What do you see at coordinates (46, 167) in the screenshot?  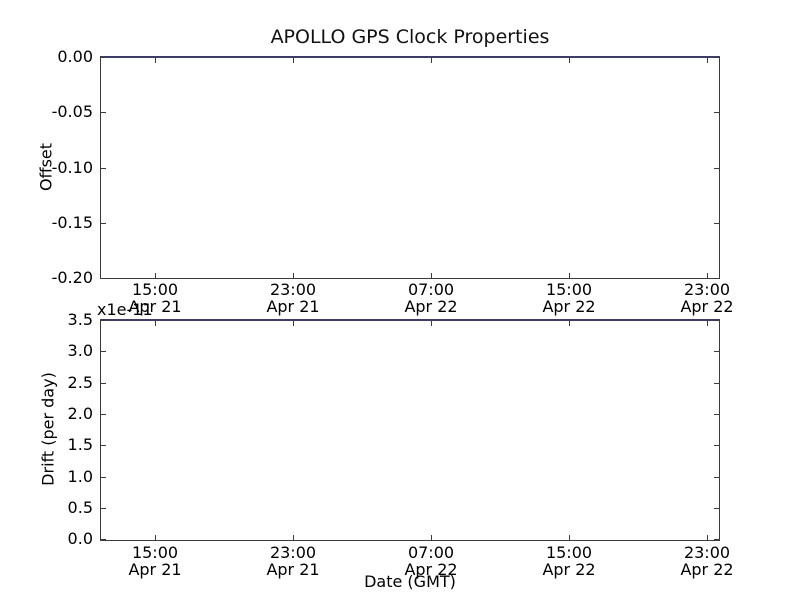 I see `top-plot-ylabel: Offset` at bounding box center [46, 167].